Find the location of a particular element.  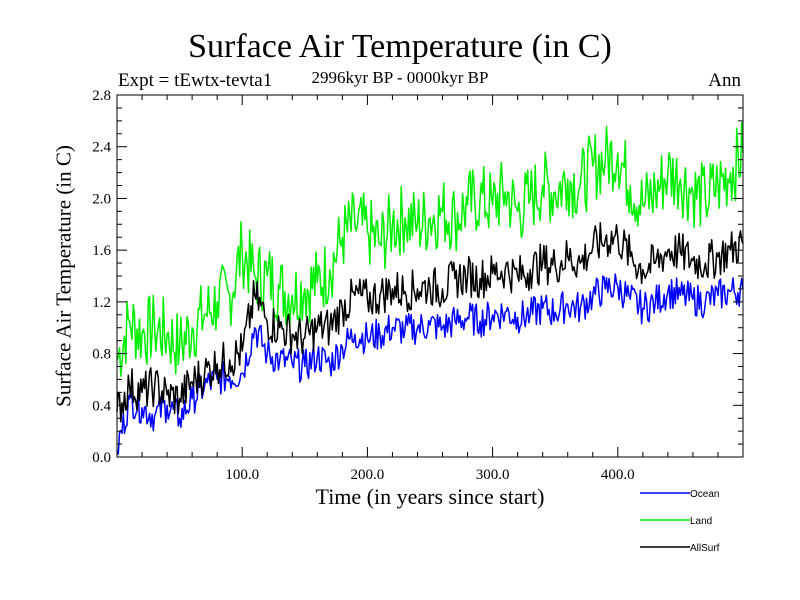

legend-label-allsurf: AllSurf is located at coordinates (705, 548).